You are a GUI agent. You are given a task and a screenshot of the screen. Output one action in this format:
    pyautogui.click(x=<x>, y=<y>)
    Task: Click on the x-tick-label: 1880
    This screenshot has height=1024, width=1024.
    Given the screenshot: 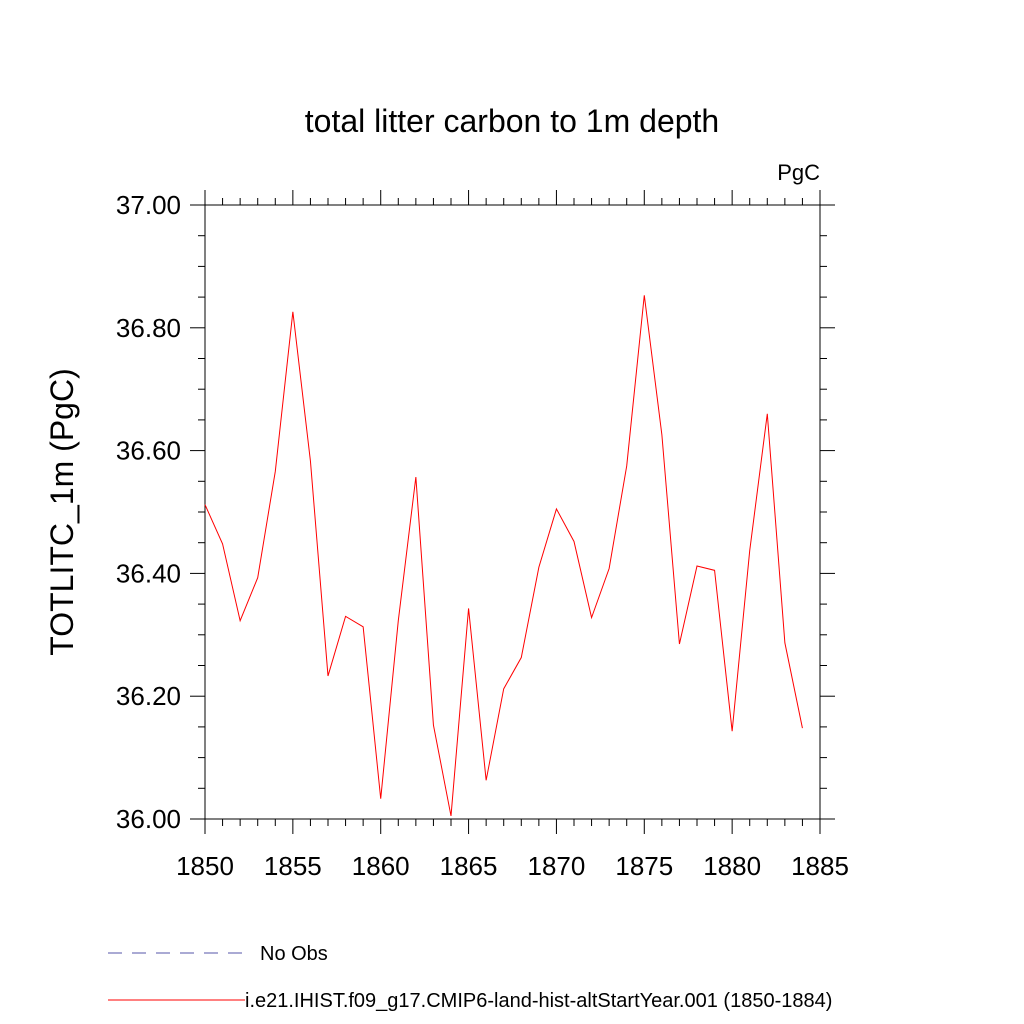 What is the action you would take?
    pyautogui.click(x=732, y=866)
    